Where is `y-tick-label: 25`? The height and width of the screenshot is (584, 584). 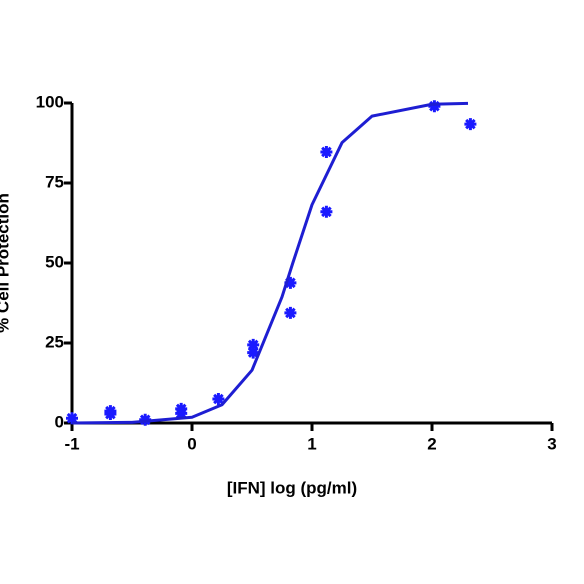
y-tick-label: 25 is located at coordinates (54, 341).